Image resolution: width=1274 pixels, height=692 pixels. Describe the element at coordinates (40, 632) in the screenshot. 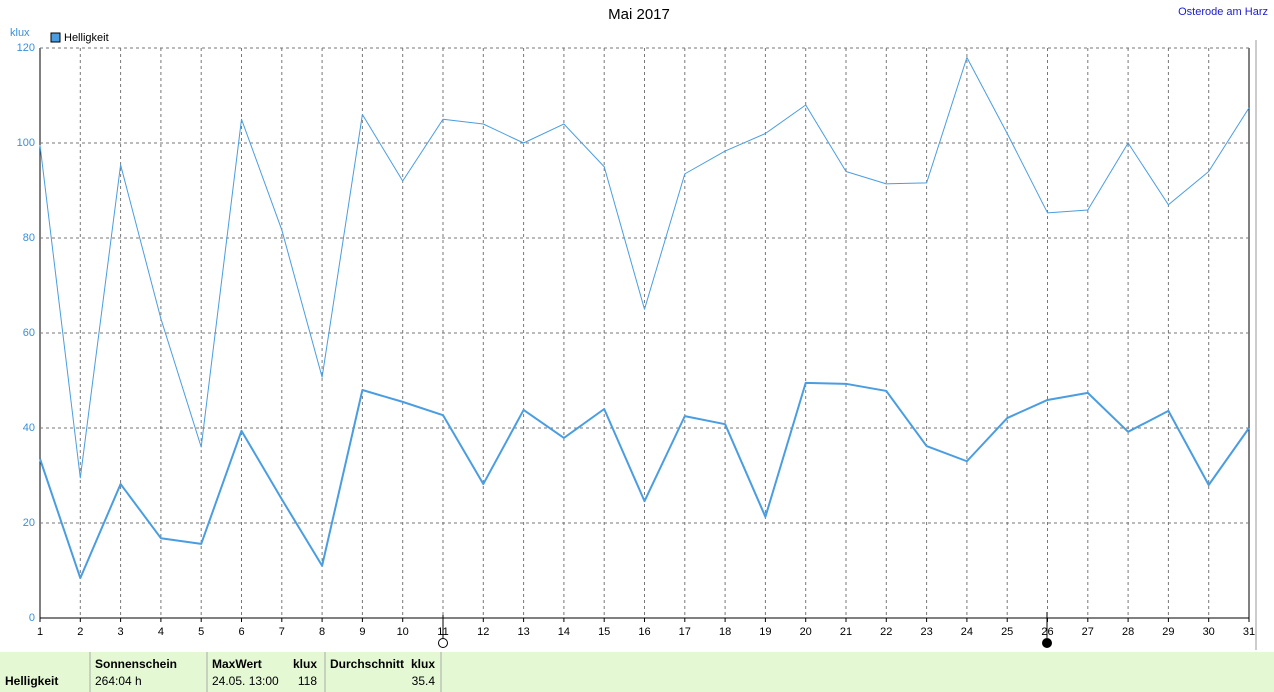

I see `x-tick-label: 1` at that location.